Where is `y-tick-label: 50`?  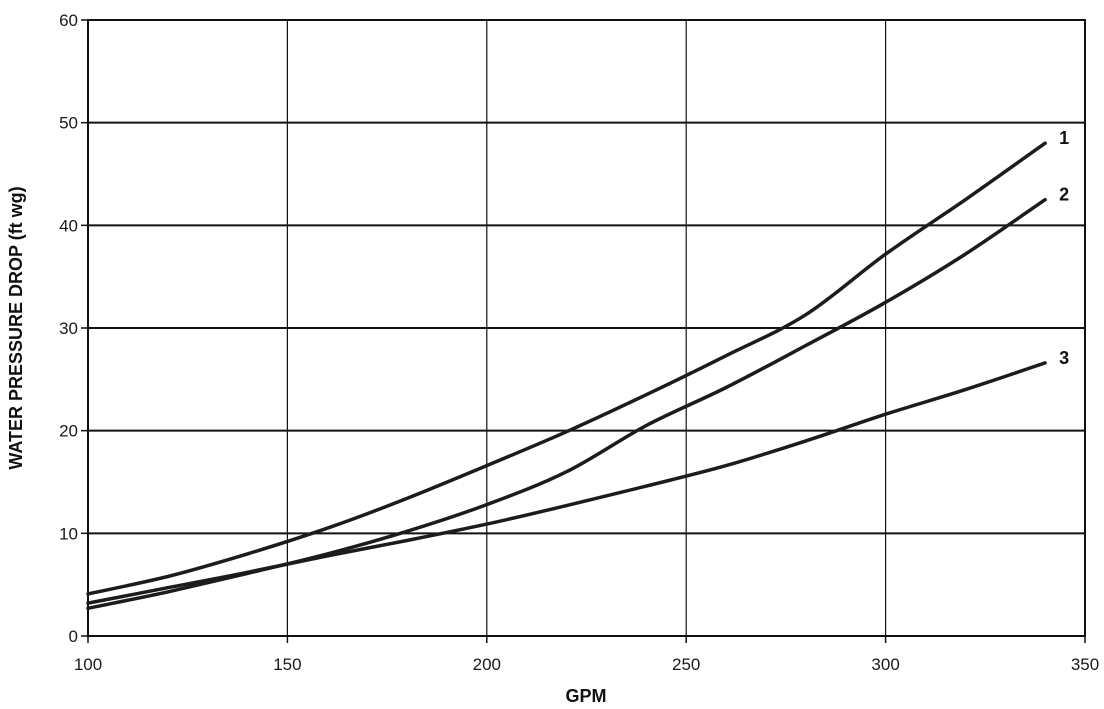 y-tick-label: 50 is located at coordinates (68, 123).